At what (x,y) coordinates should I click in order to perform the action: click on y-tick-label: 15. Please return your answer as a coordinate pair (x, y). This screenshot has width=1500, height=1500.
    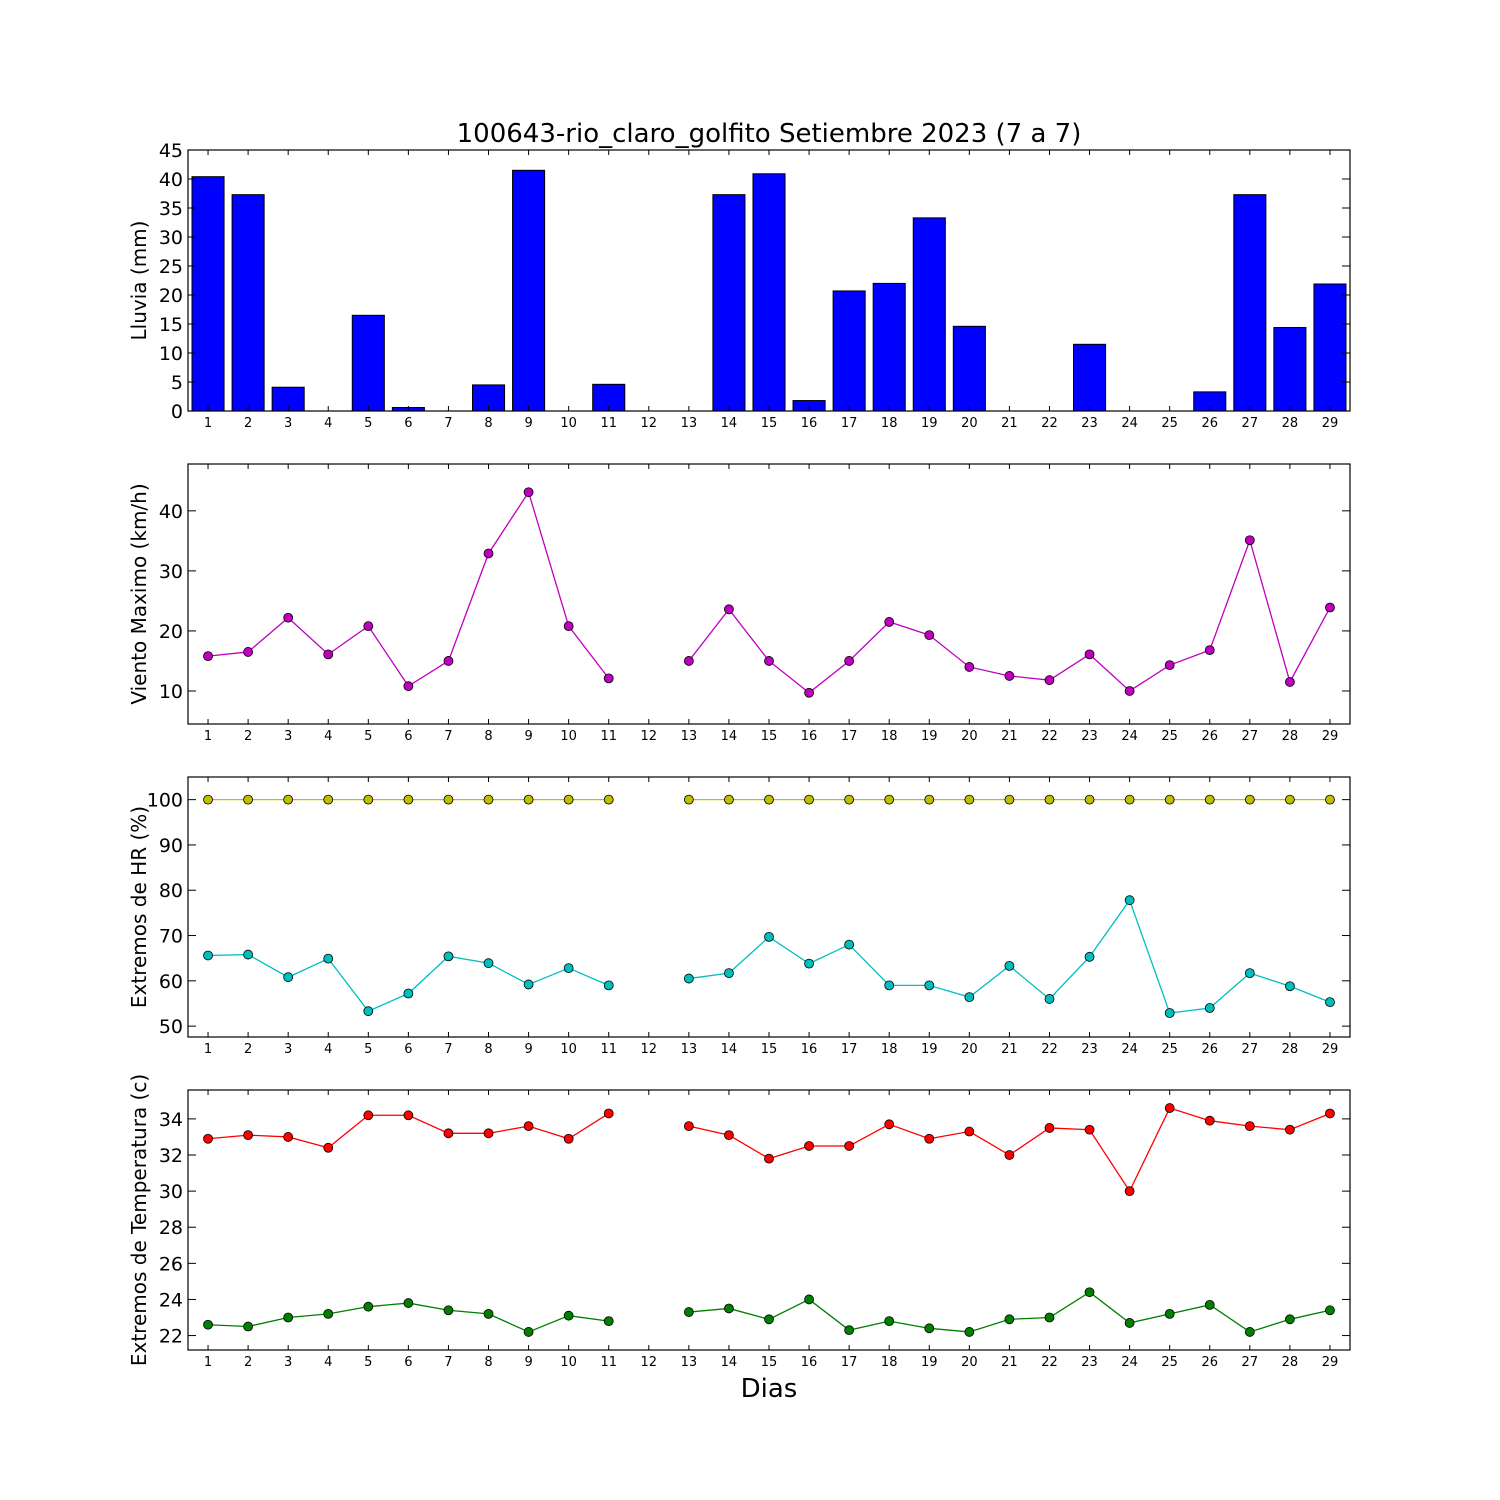
    Looking at the image, I should click on (171, 325).